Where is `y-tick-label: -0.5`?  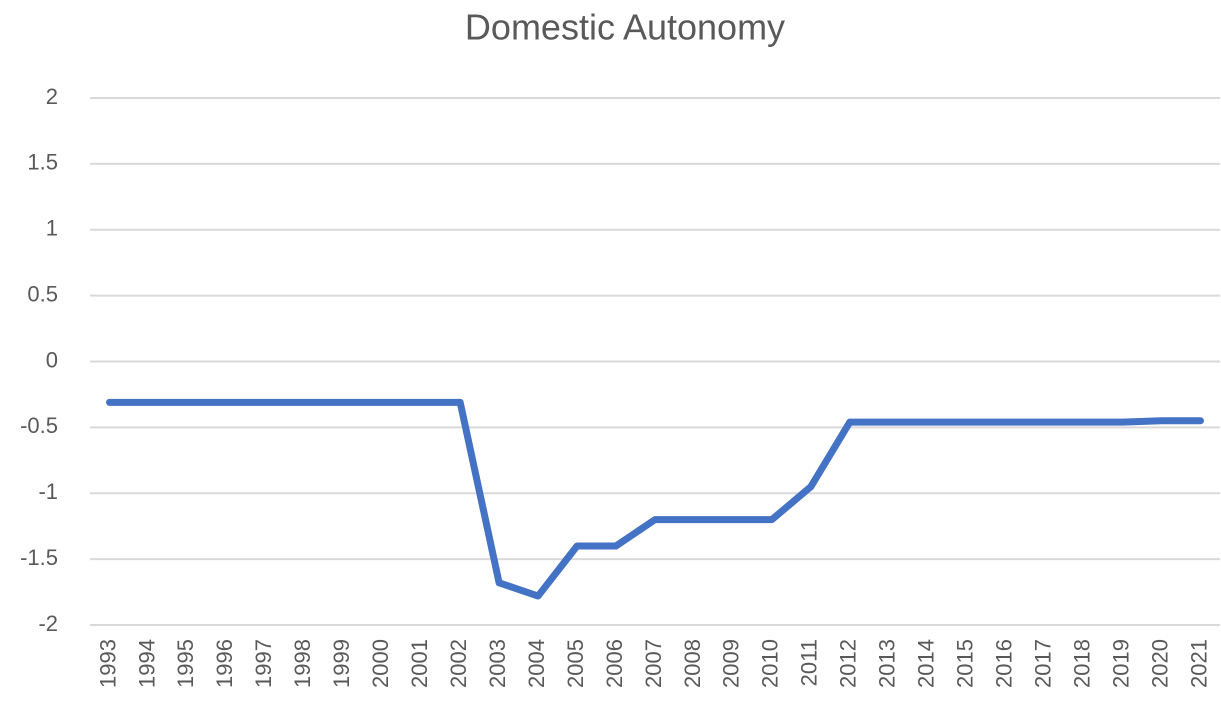 y-tick-label: -0.5 is located at coordinates (39, 425).